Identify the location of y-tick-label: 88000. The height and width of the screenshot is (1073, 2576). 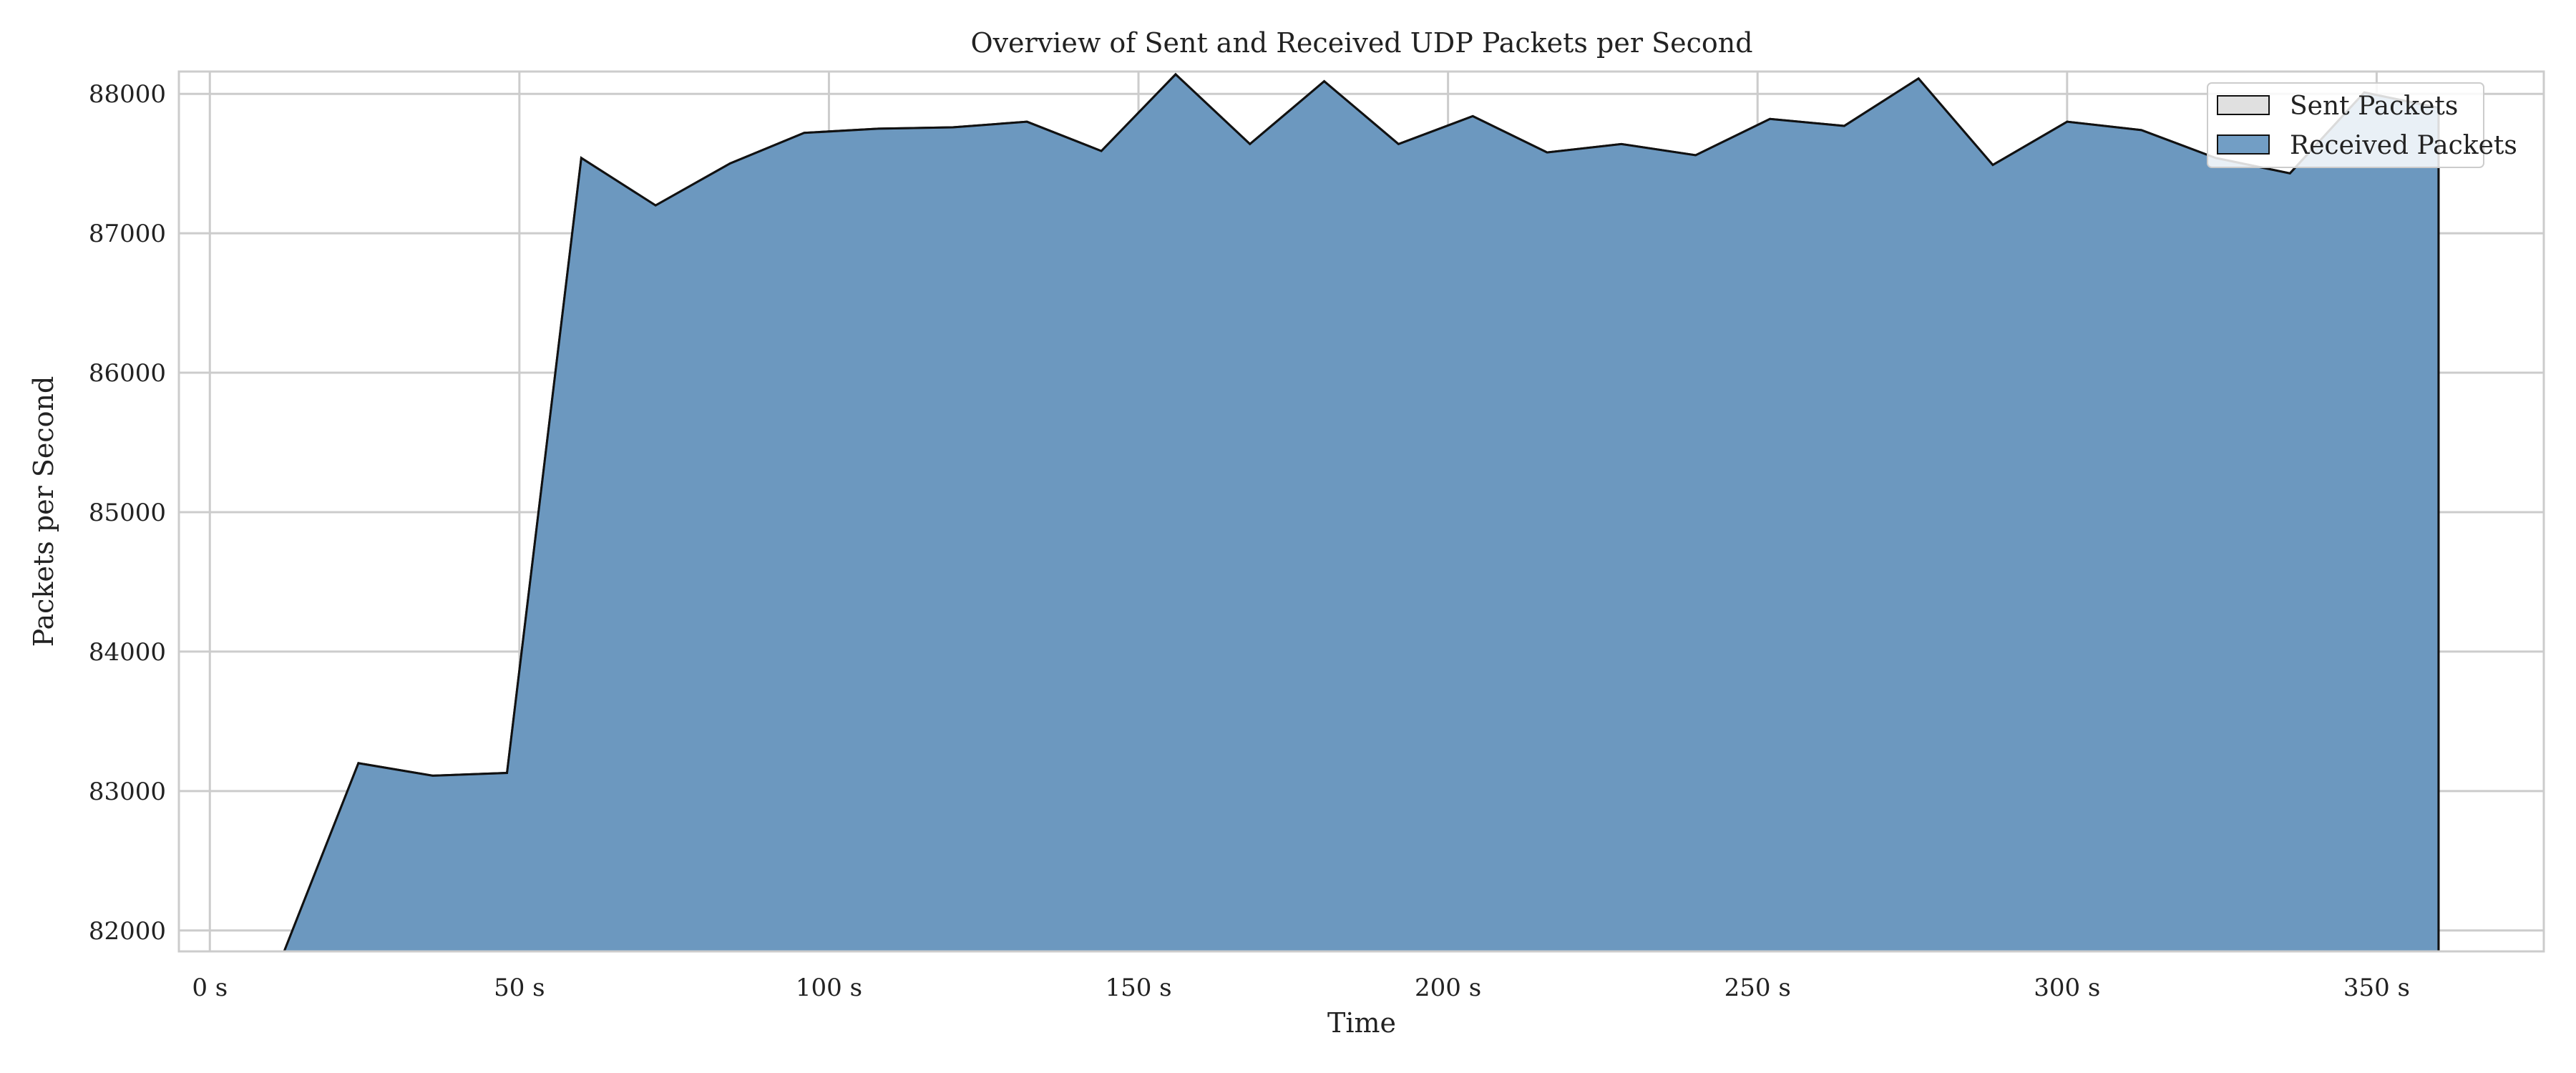
(127, 95).